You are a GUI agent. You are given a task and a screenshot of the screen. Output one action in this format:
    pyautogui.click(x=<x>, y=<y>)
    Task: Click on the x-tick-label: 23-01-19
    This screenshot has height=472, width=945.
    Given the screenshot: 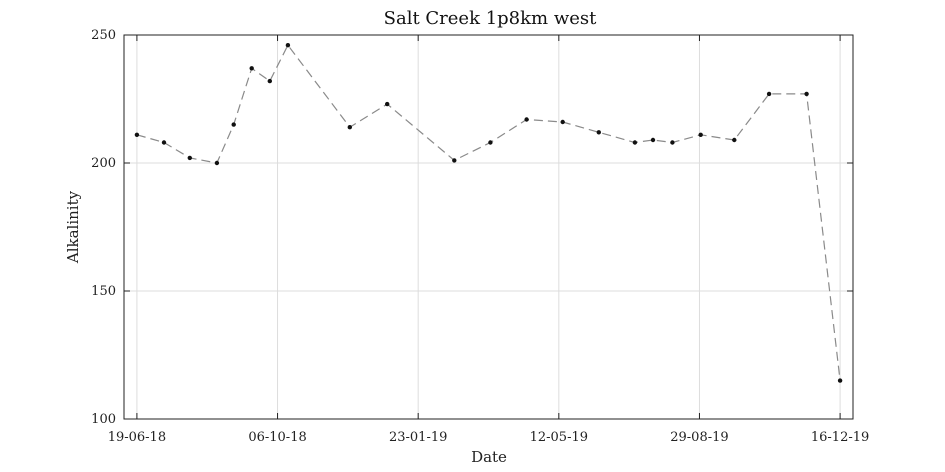 What is the action you would take?
    pyautogui.click(x=418, y=437)
    